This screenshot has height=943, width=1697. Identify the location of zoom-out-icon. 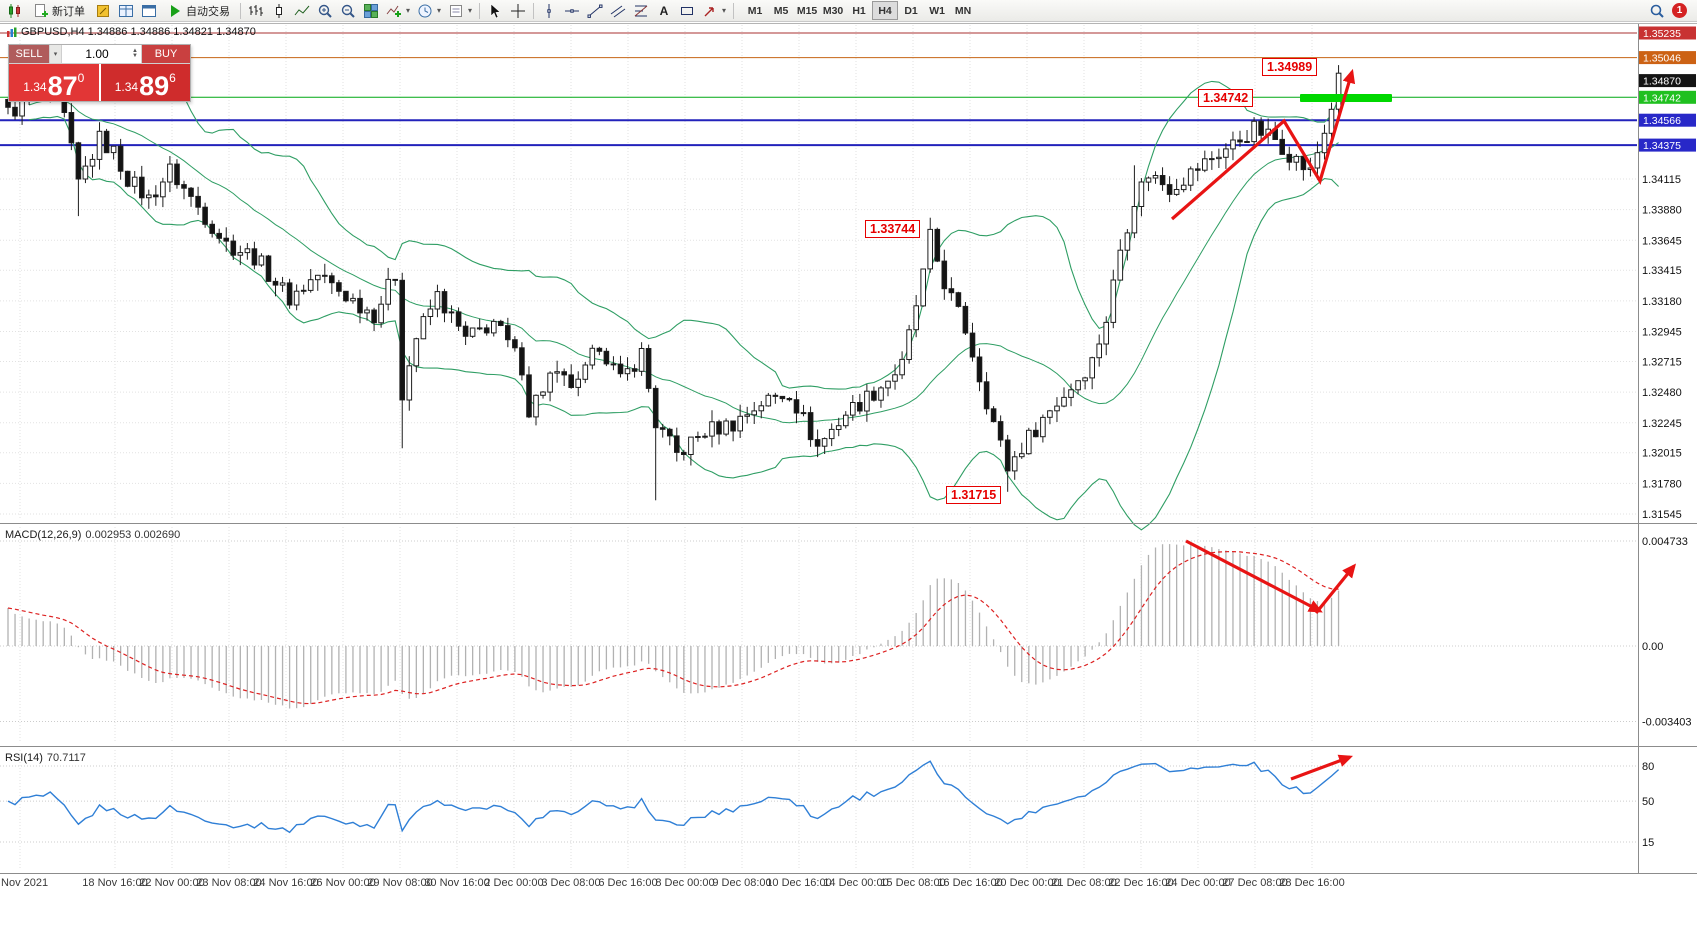
(348, 11).